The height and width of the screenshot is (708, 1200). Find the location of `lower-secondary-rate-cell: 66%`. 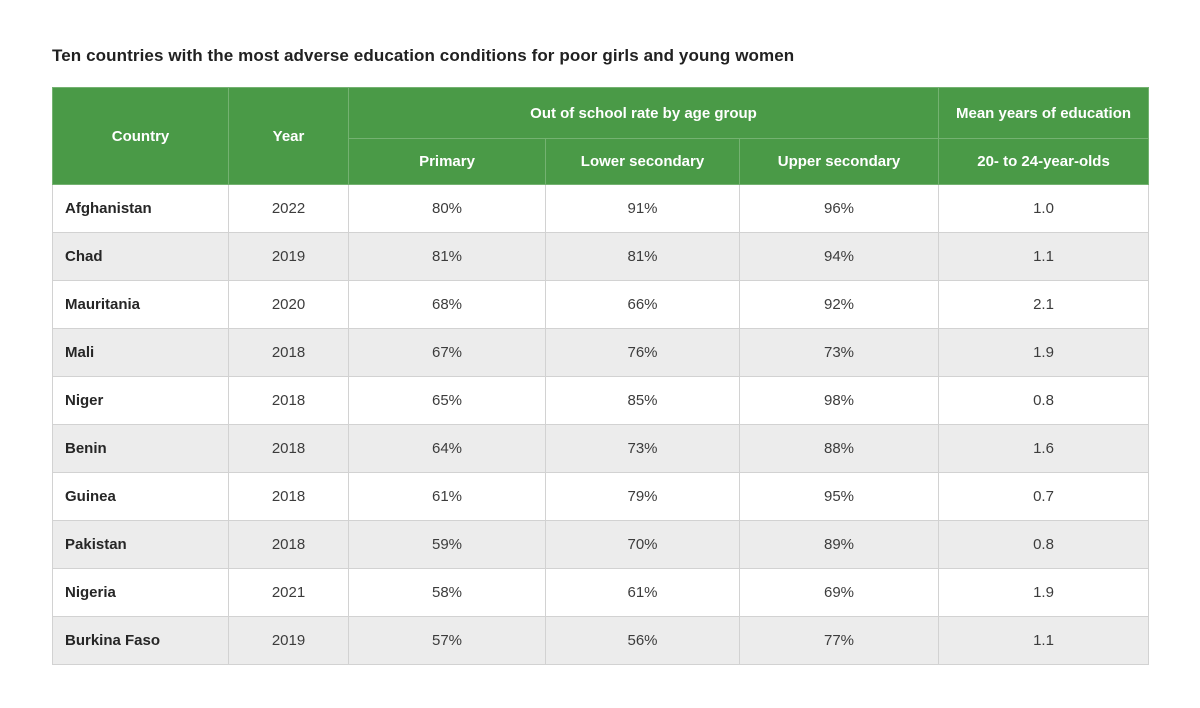

lower-secondary-rate-cell: 66% is located at coordinates (642, 304).